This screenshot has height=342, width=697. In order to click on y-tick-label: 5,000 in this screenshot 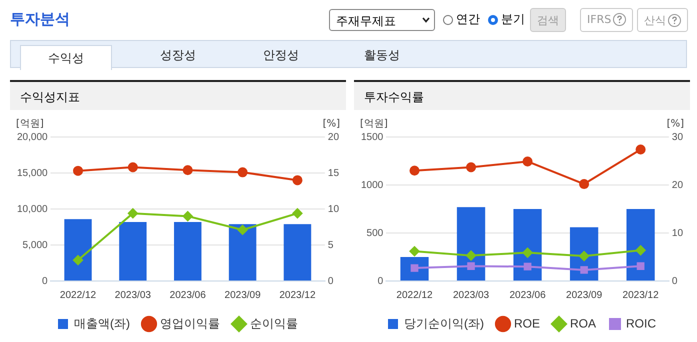, I will do `click(35, 245)`.